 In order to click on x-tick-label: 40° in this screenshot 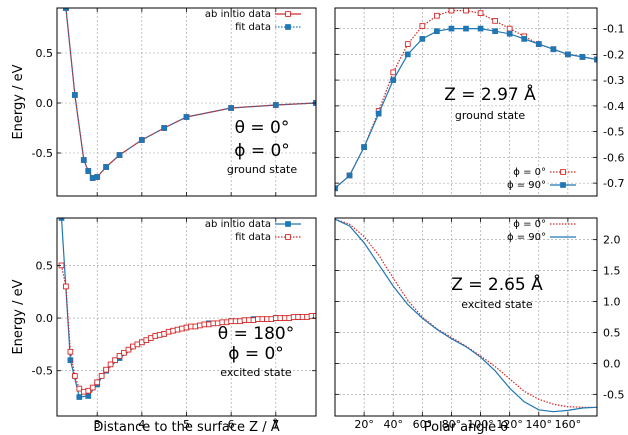, I will do `click(393, 424)`.